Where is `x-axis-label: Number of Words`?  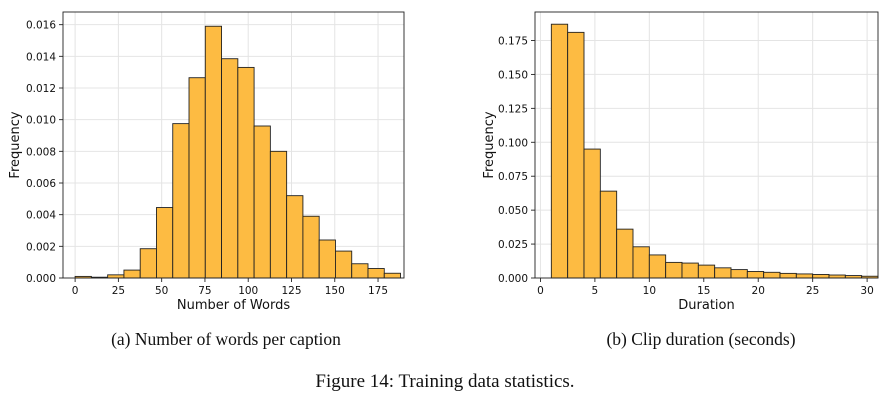 x-axis-label: Number of Words is located at coordinates (233, 305).